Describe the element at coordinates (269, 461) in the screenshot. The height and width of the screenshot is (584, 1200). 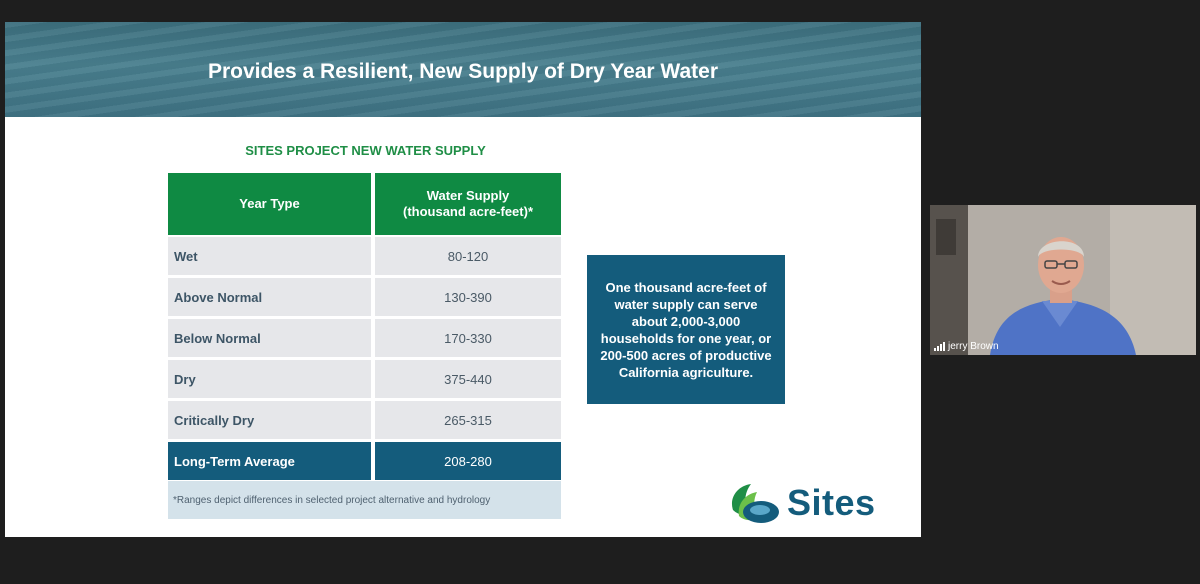
I see `year-type-cell: Long-Term Average` at that location.